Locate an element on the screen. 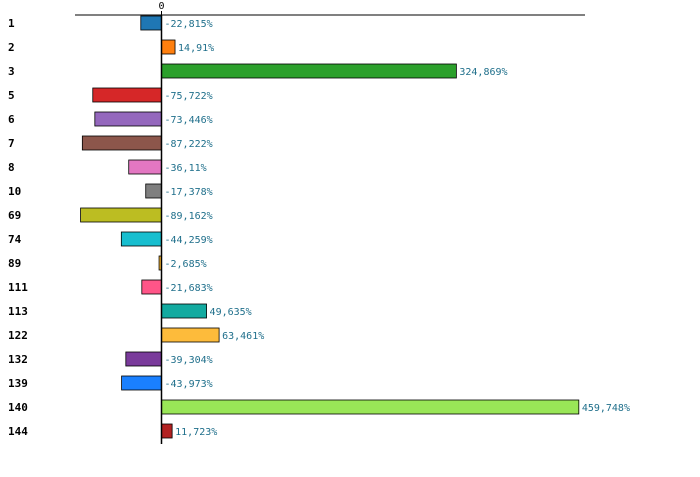  category-label-3: 3 is located at coordinates (11, 71).